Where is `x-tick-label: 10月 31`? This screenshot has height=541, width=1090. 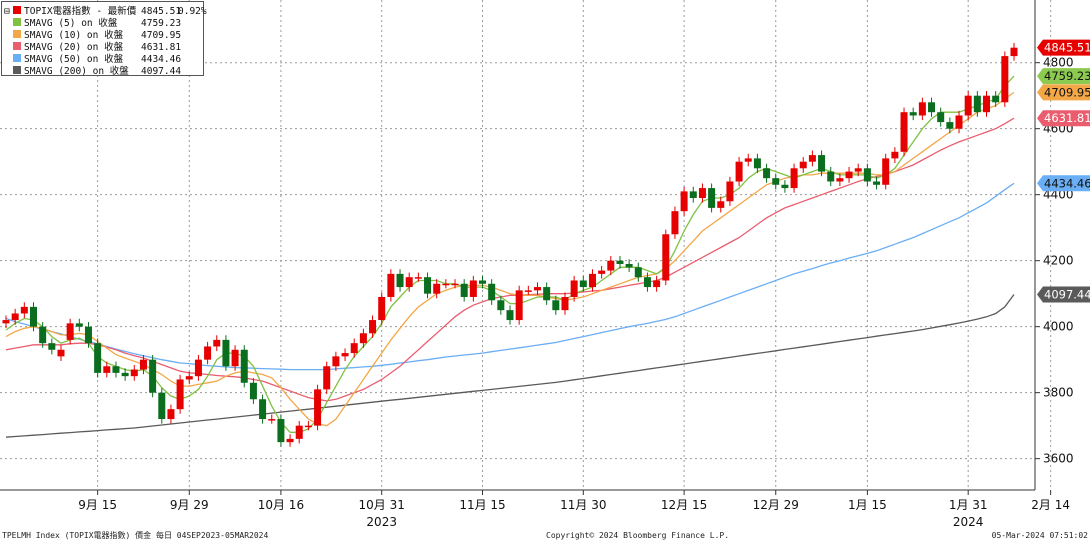
x-tick-label: 10月 31 is located at coordinates (382, 505).